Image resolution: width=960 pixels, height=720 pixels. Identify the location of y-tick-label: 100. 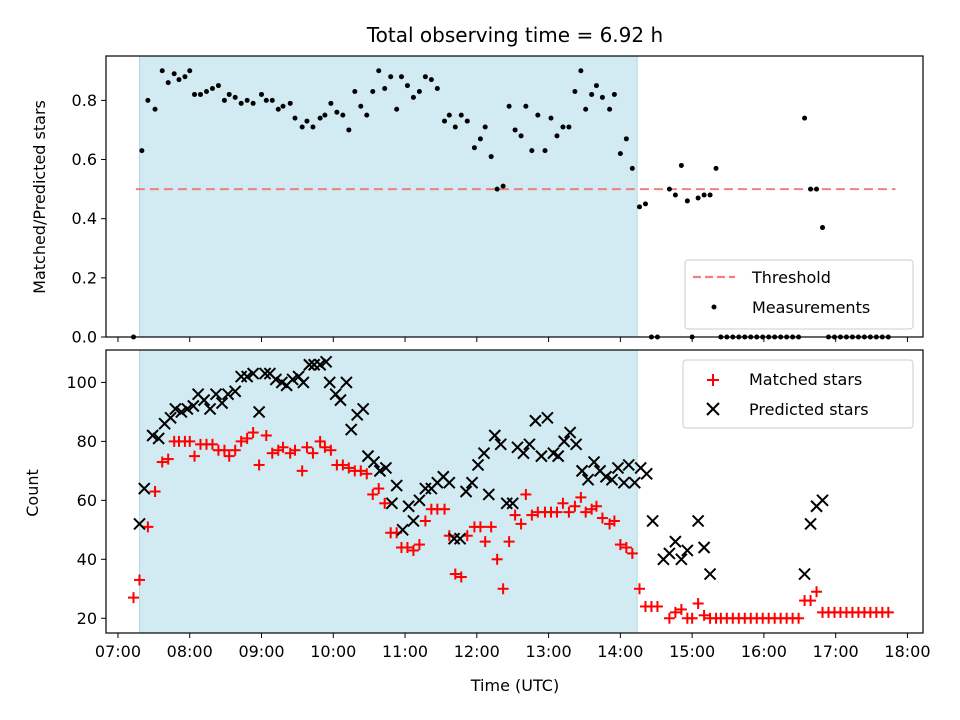
(81, 382).